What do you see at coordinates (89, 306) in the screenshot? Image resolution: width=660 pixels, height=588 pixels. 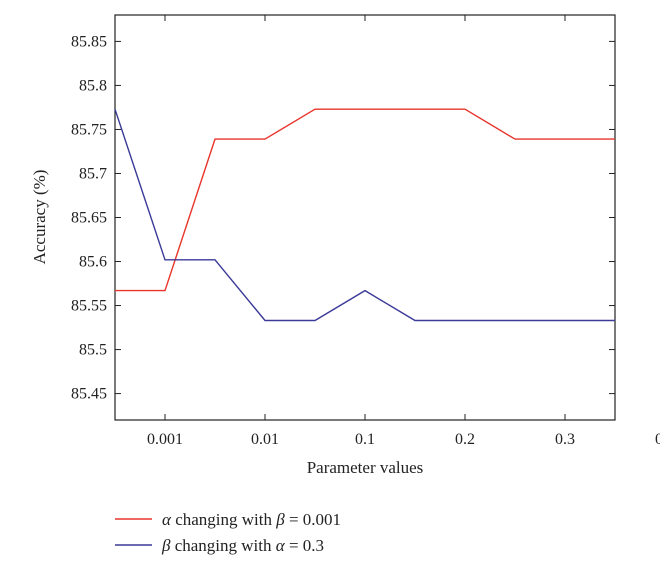 I see `y-tick-label: 85.55` at bounding box center [89, 306].